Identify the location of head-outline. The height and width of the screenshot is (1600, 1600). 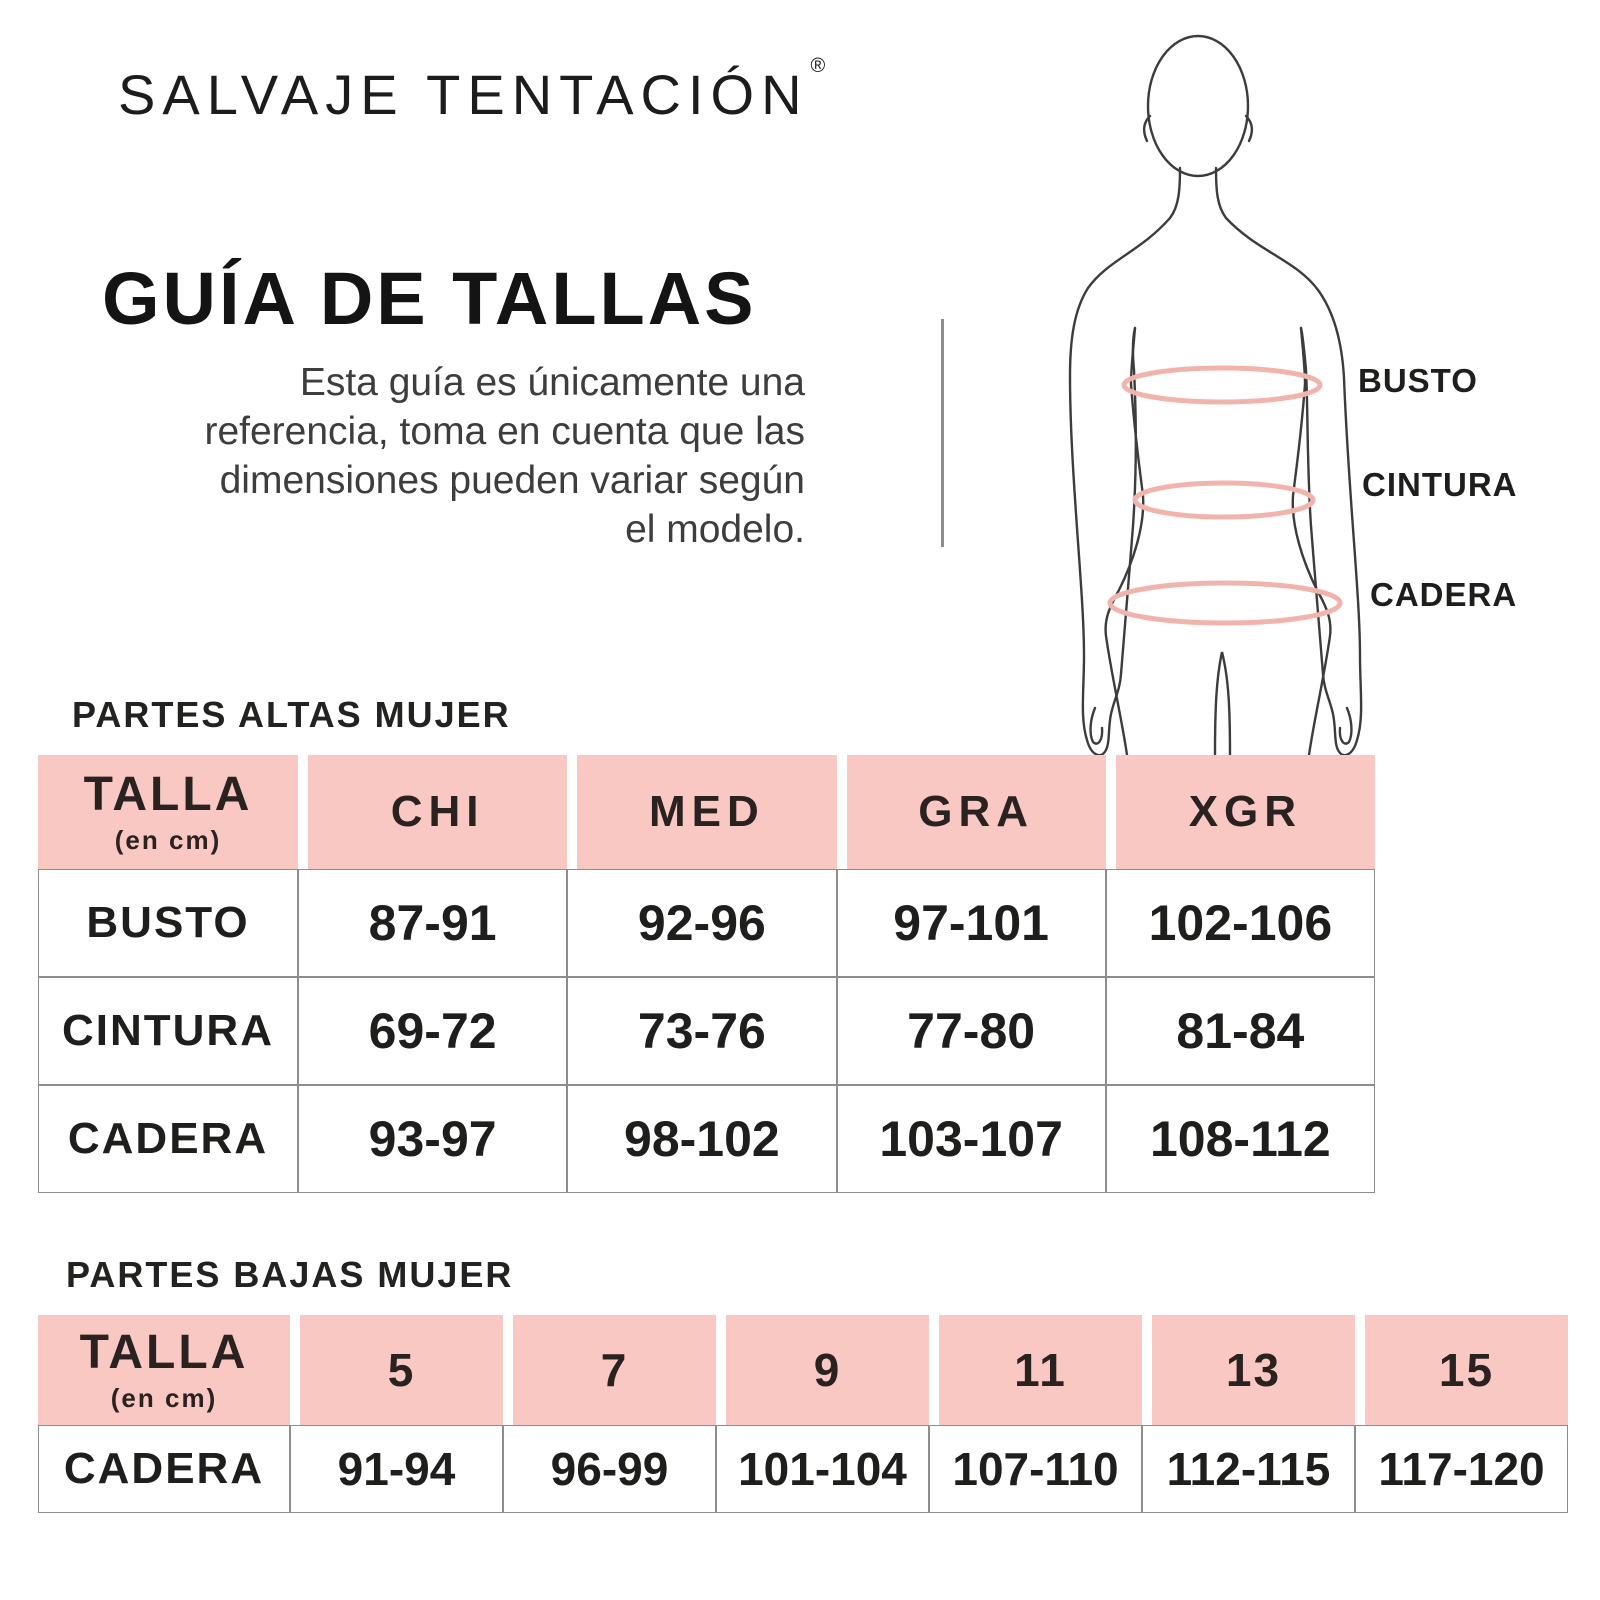
(1198, 106).